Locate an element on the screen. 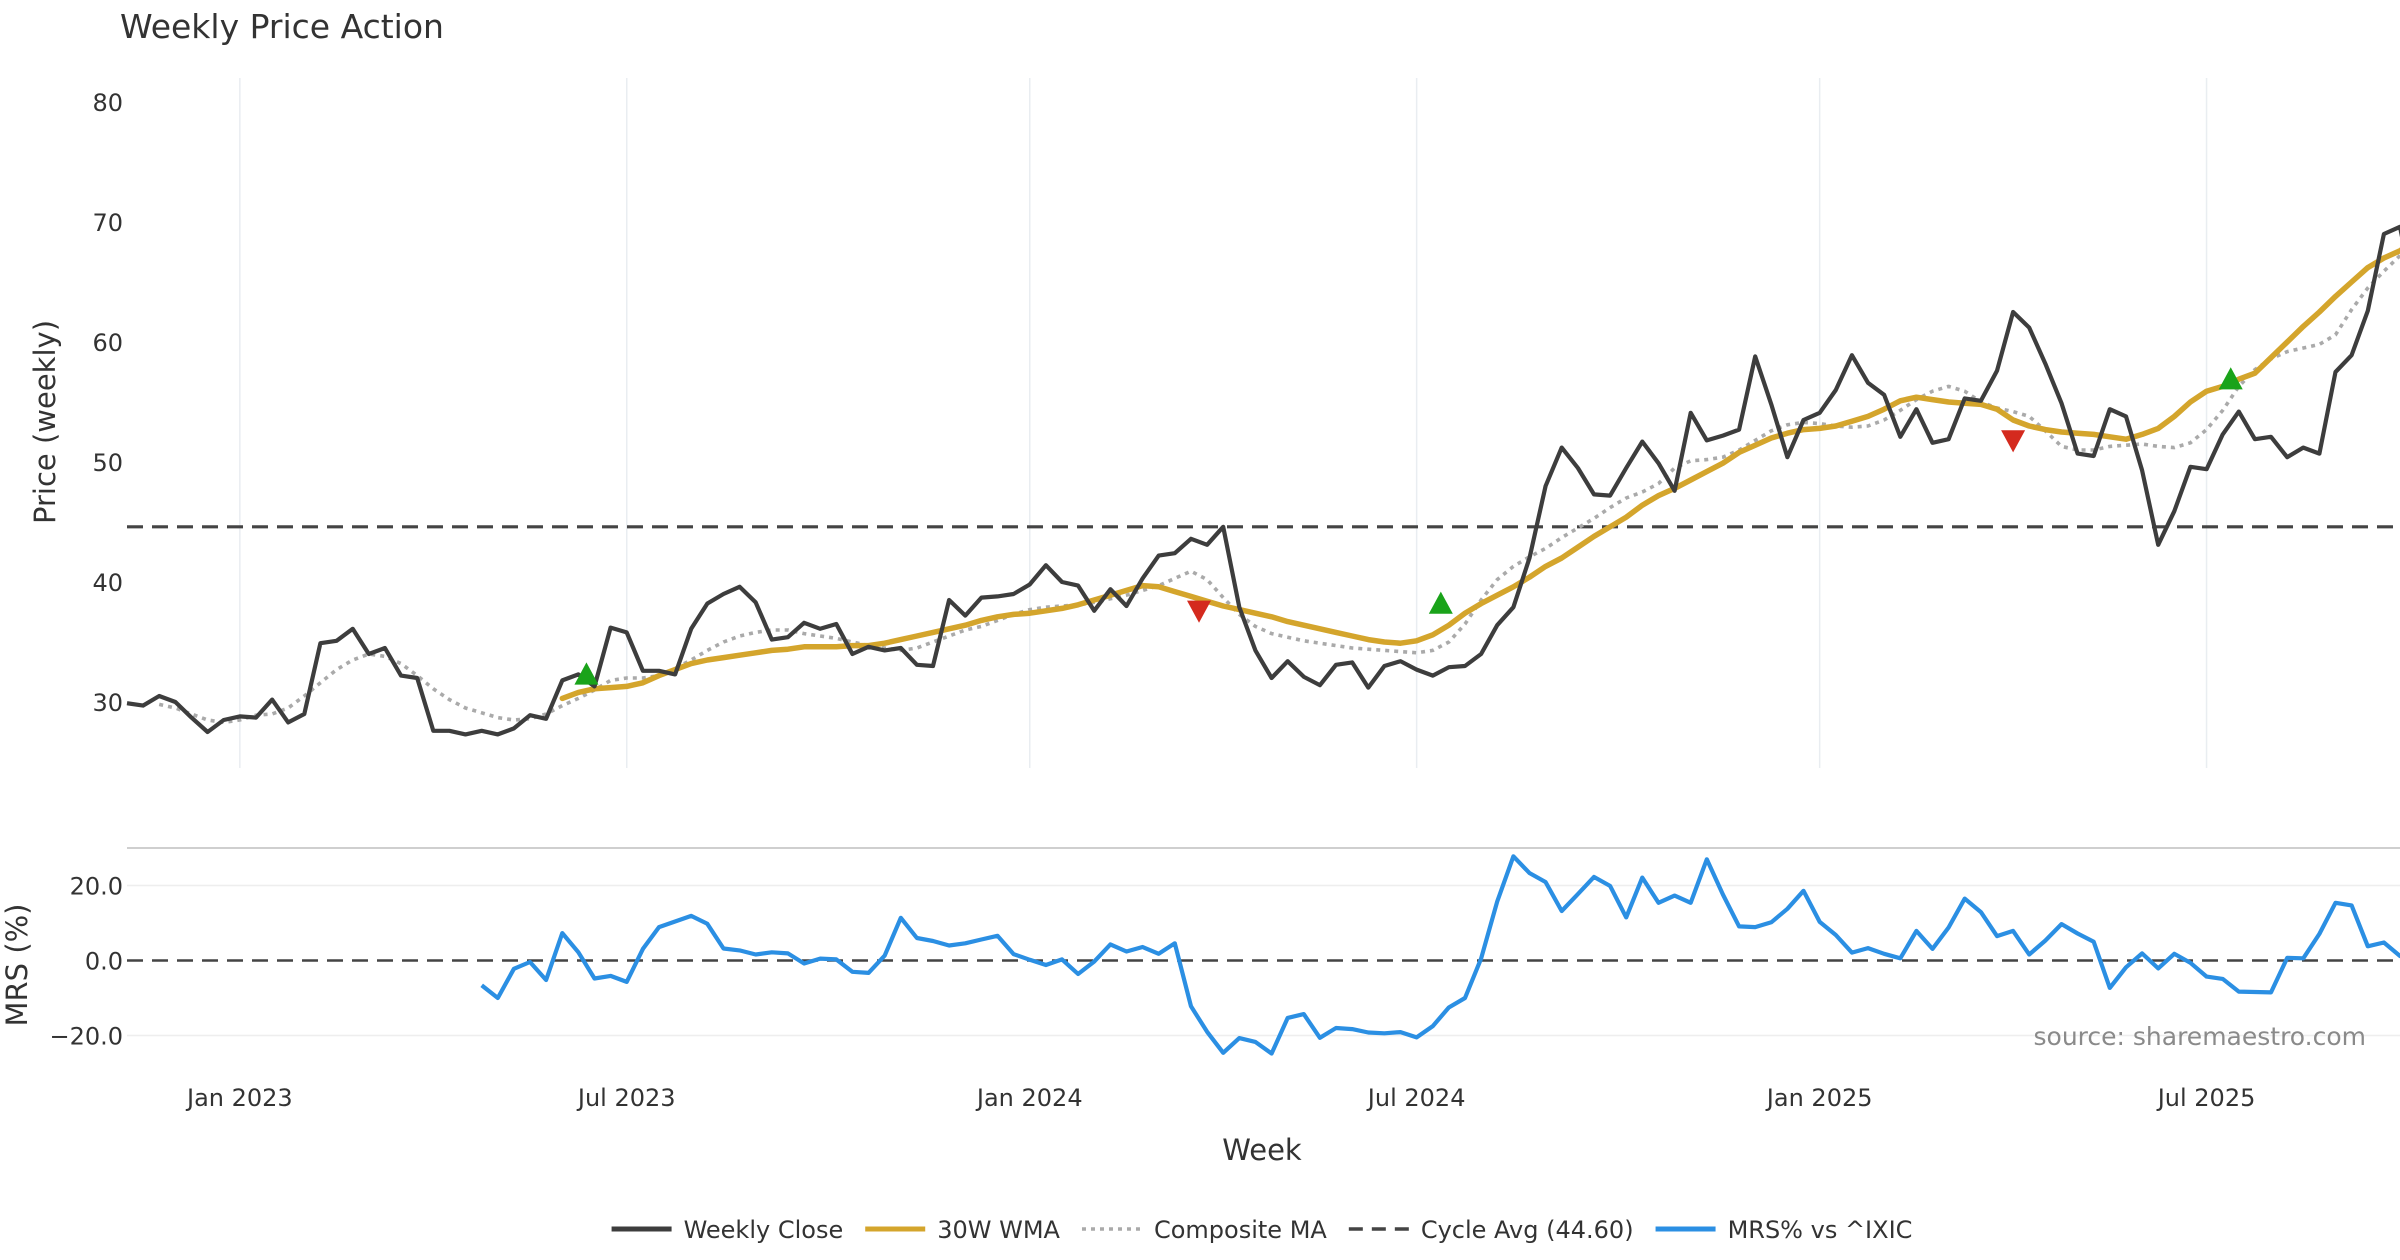 This screenshot has width=2400, height=1260. legend-label: Composite MA is located at coordinates (1240, 1230).